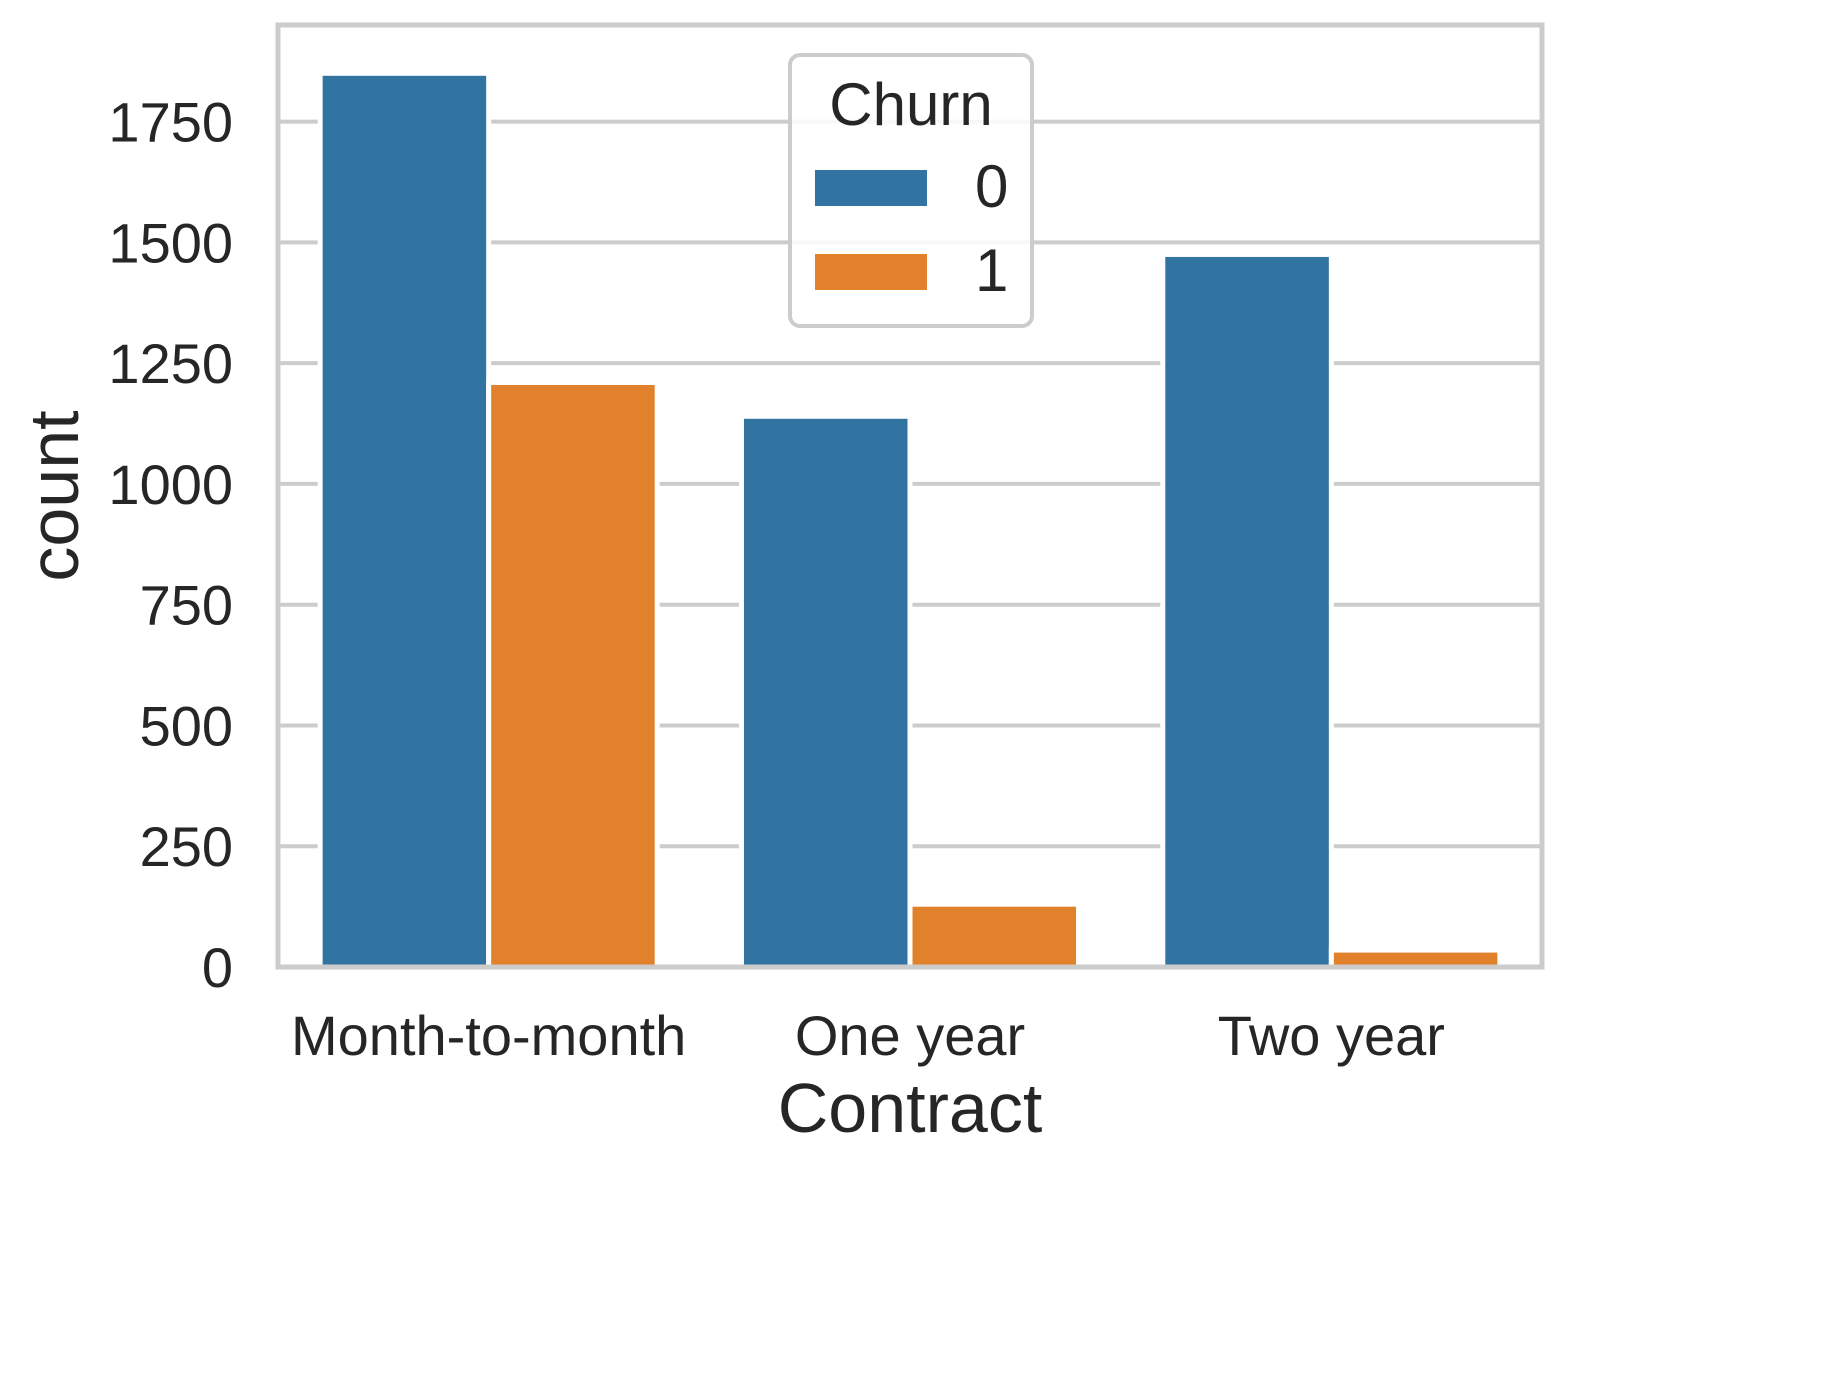 The height and width of the screenshot is (1378, 1844). What do you see at coordinates (488, 1035) in the screenshot?
I see `x-tick-label: Month-to-month` at bounding box center [488, 1035].